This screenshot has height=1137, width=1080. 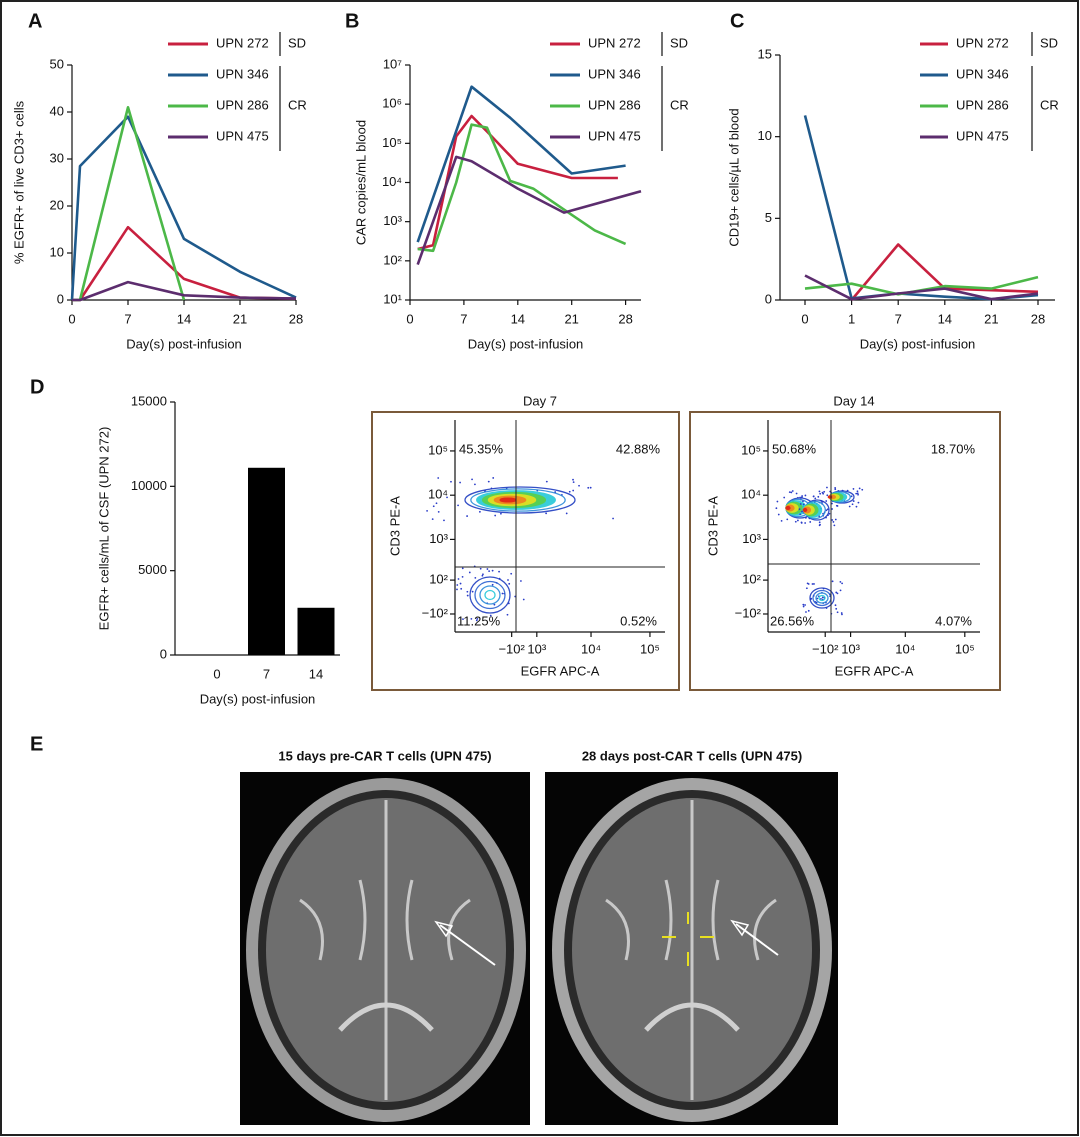 I want to click on legend-label: UPN 272, so click(x=982, y=42).